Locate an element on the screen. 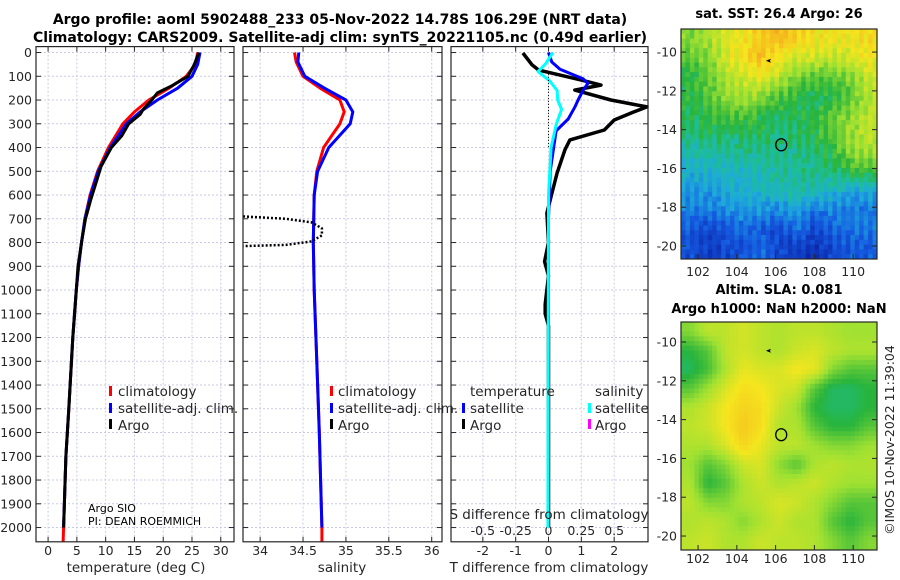 This screenshot has height=580, width=900. lon-tick-label: 106 is located at coordinates (776, 558).